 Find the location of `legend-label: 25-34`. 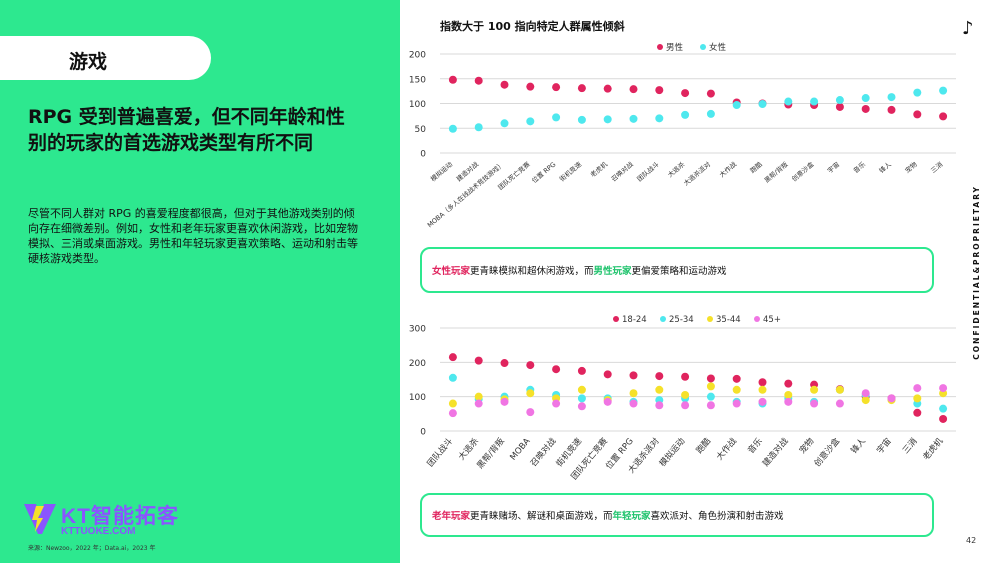

legend-label: 25-34 is located at coordinates (681, 320).